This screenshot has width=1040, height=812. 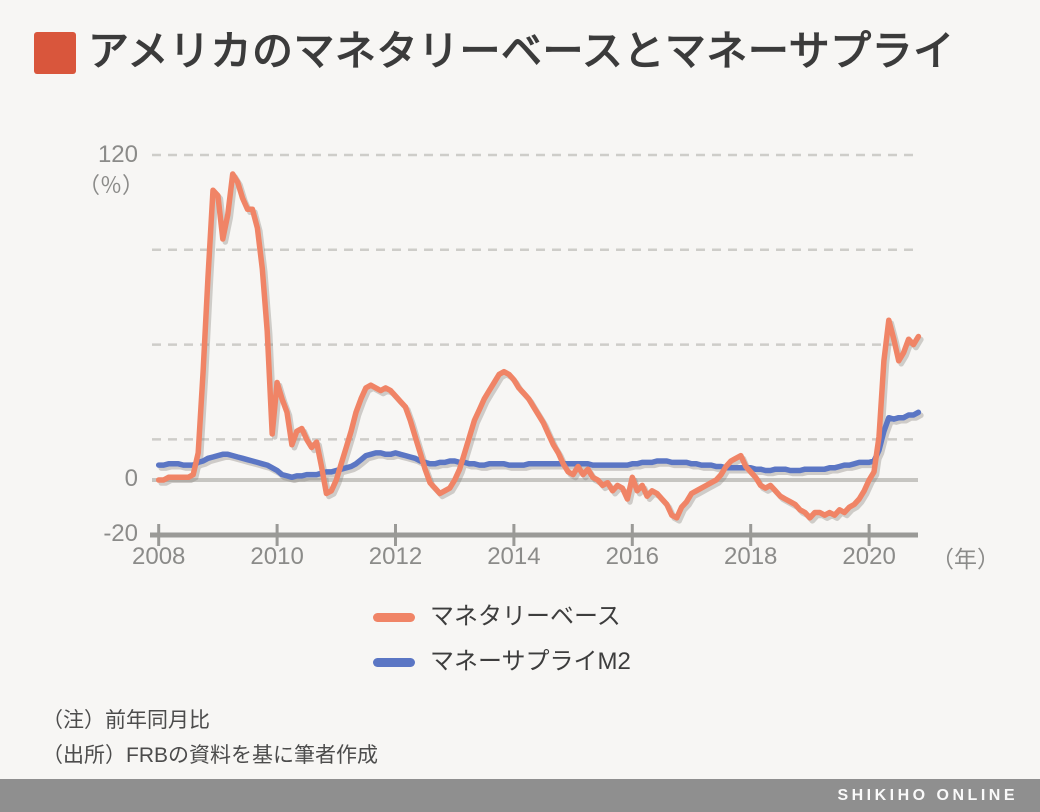 I want to click on legend-swatch-m2, so click(x=394, y=662).